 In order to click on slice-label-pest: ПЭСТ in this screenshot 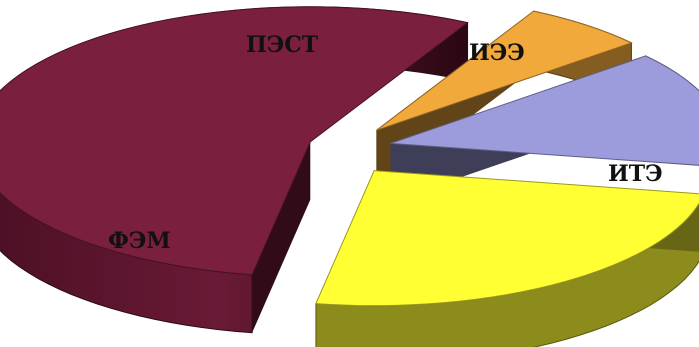, I will do `click(282, 45)`.